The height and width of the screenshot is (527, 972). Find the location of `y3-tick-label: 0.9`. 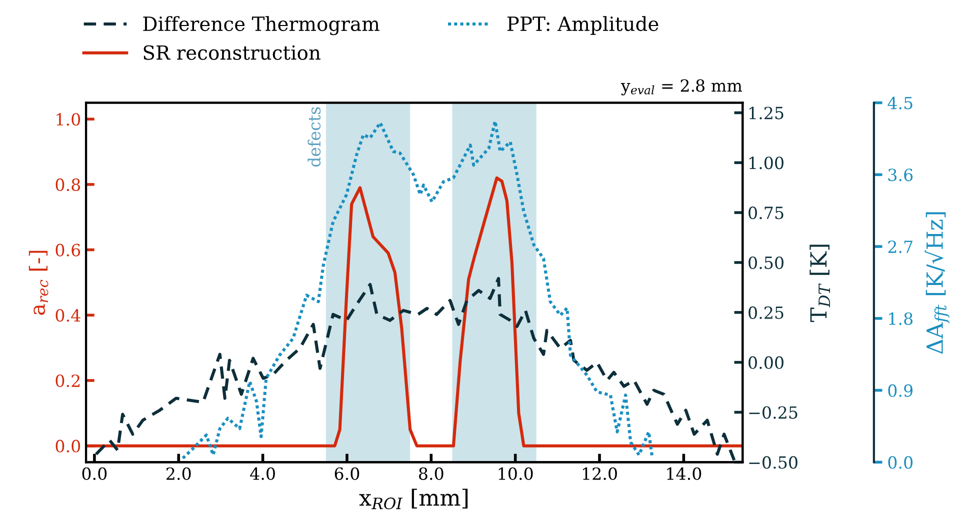

y3-tick-label: 0.9 is located at coordinates (900, 390).